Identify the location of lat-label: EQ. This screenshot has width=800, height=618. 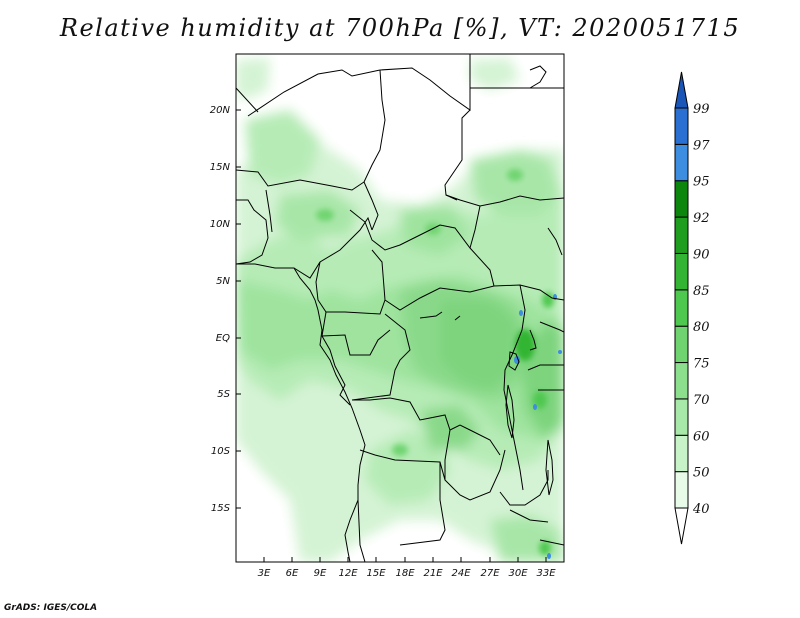
(223, 338).